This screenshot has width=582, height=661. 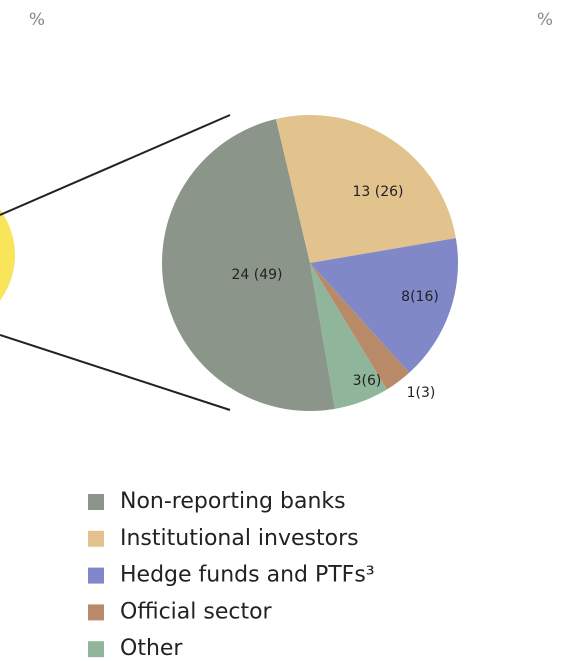 What do you see at coordinates (377, 192) in the screenshot?
I see `value-label: 13 (26)` at bounding box center [377, 192].